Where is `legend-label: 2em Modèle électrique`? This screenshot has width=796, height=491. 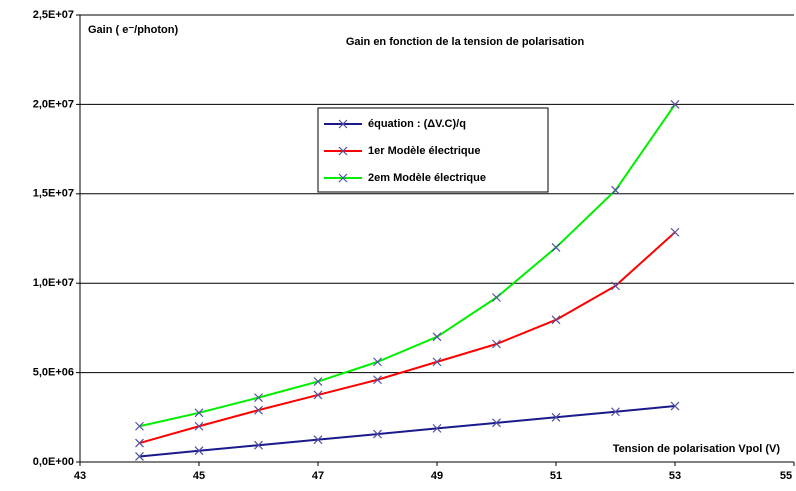
legend-label: 2em Modèle électrique is located at coordinates (427, 178).